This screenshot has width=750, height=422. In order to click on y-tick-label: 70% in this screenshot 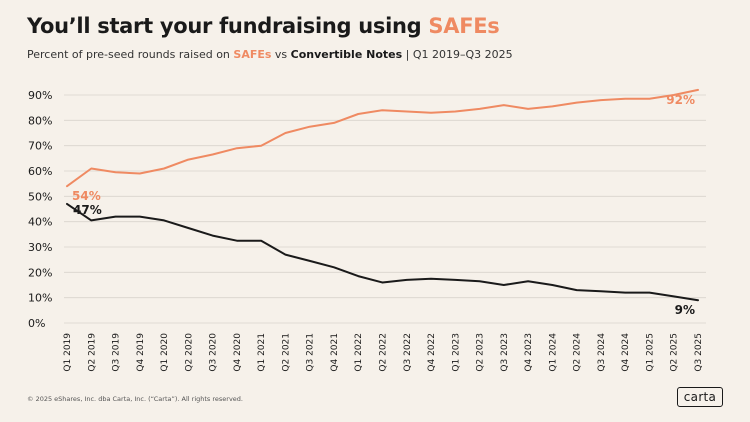, I will do `click(40, 146)`.